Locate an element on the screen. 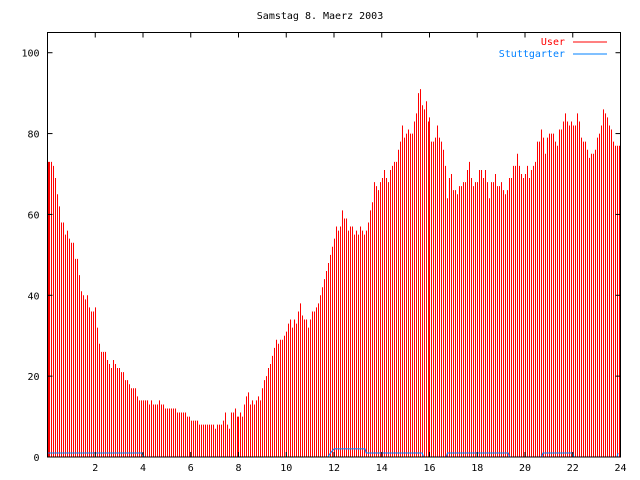  y-tick-label: 100 is located at coordinates (30, 54).